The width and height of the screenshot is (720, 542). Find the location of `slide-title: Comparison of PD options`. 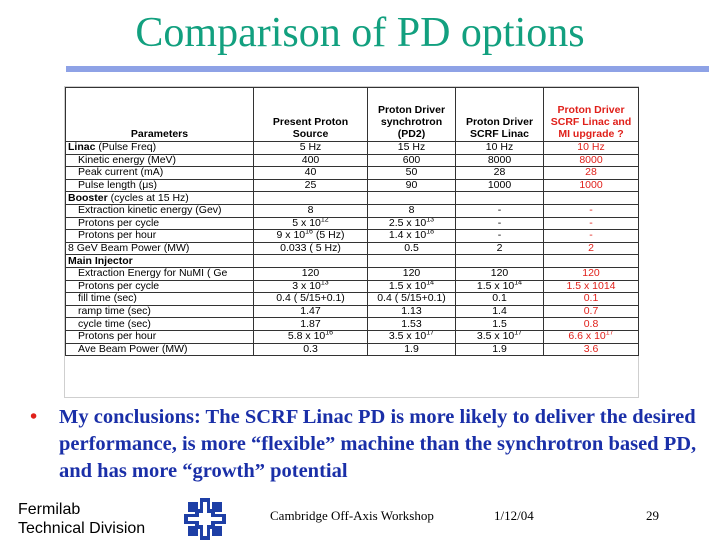

slide-title: Comparison of PD options is located at coordinates (360, 33).